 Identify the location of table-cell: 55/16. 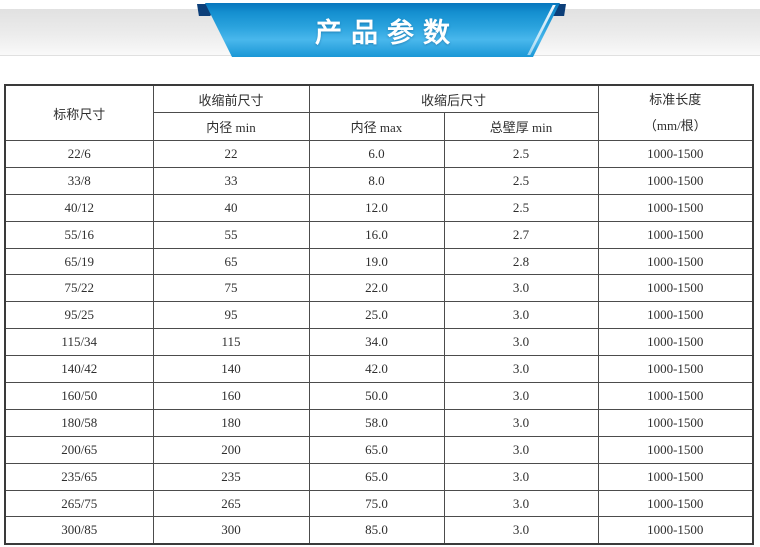
(79, 234).